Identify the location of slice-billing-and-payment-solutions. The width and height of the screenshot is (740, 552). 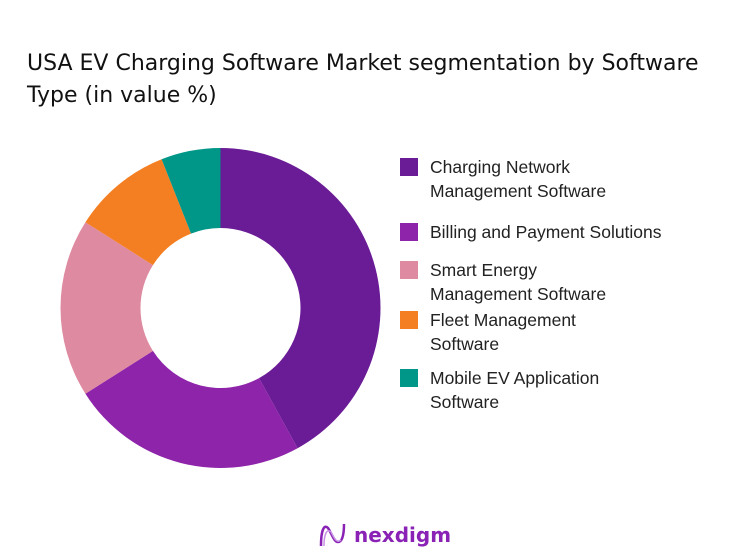
(191, 409).